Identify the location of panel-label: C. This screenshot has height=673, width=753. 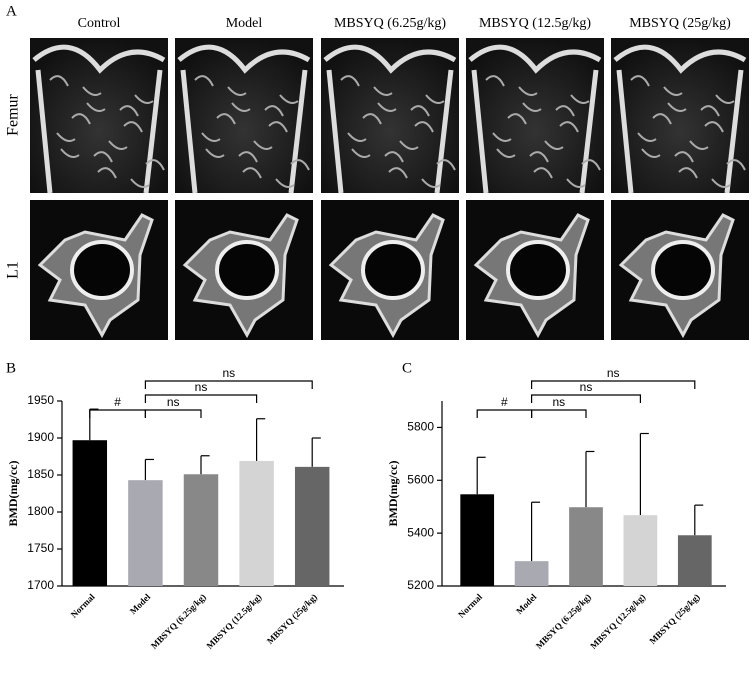
(407, 368).